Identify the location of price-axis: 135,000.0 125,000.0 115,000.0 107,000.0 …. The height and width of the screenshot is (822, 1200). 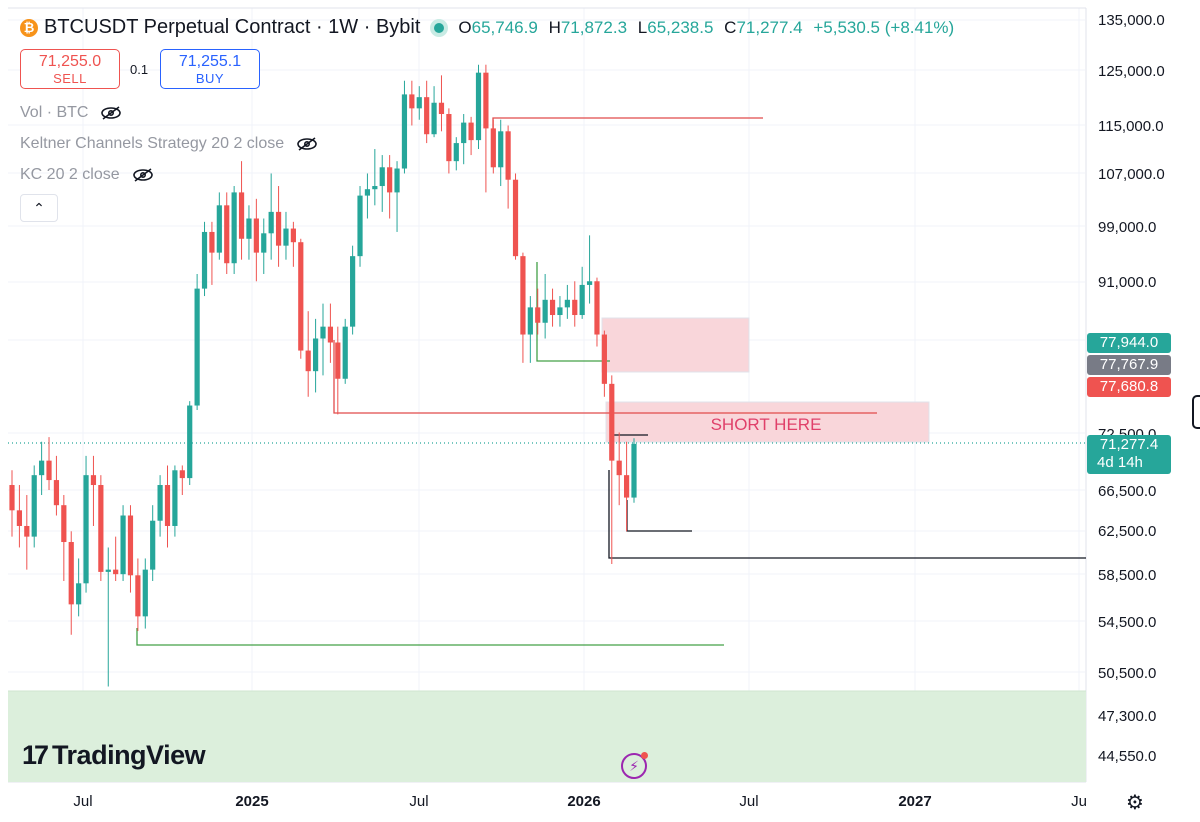
(1131, 388).